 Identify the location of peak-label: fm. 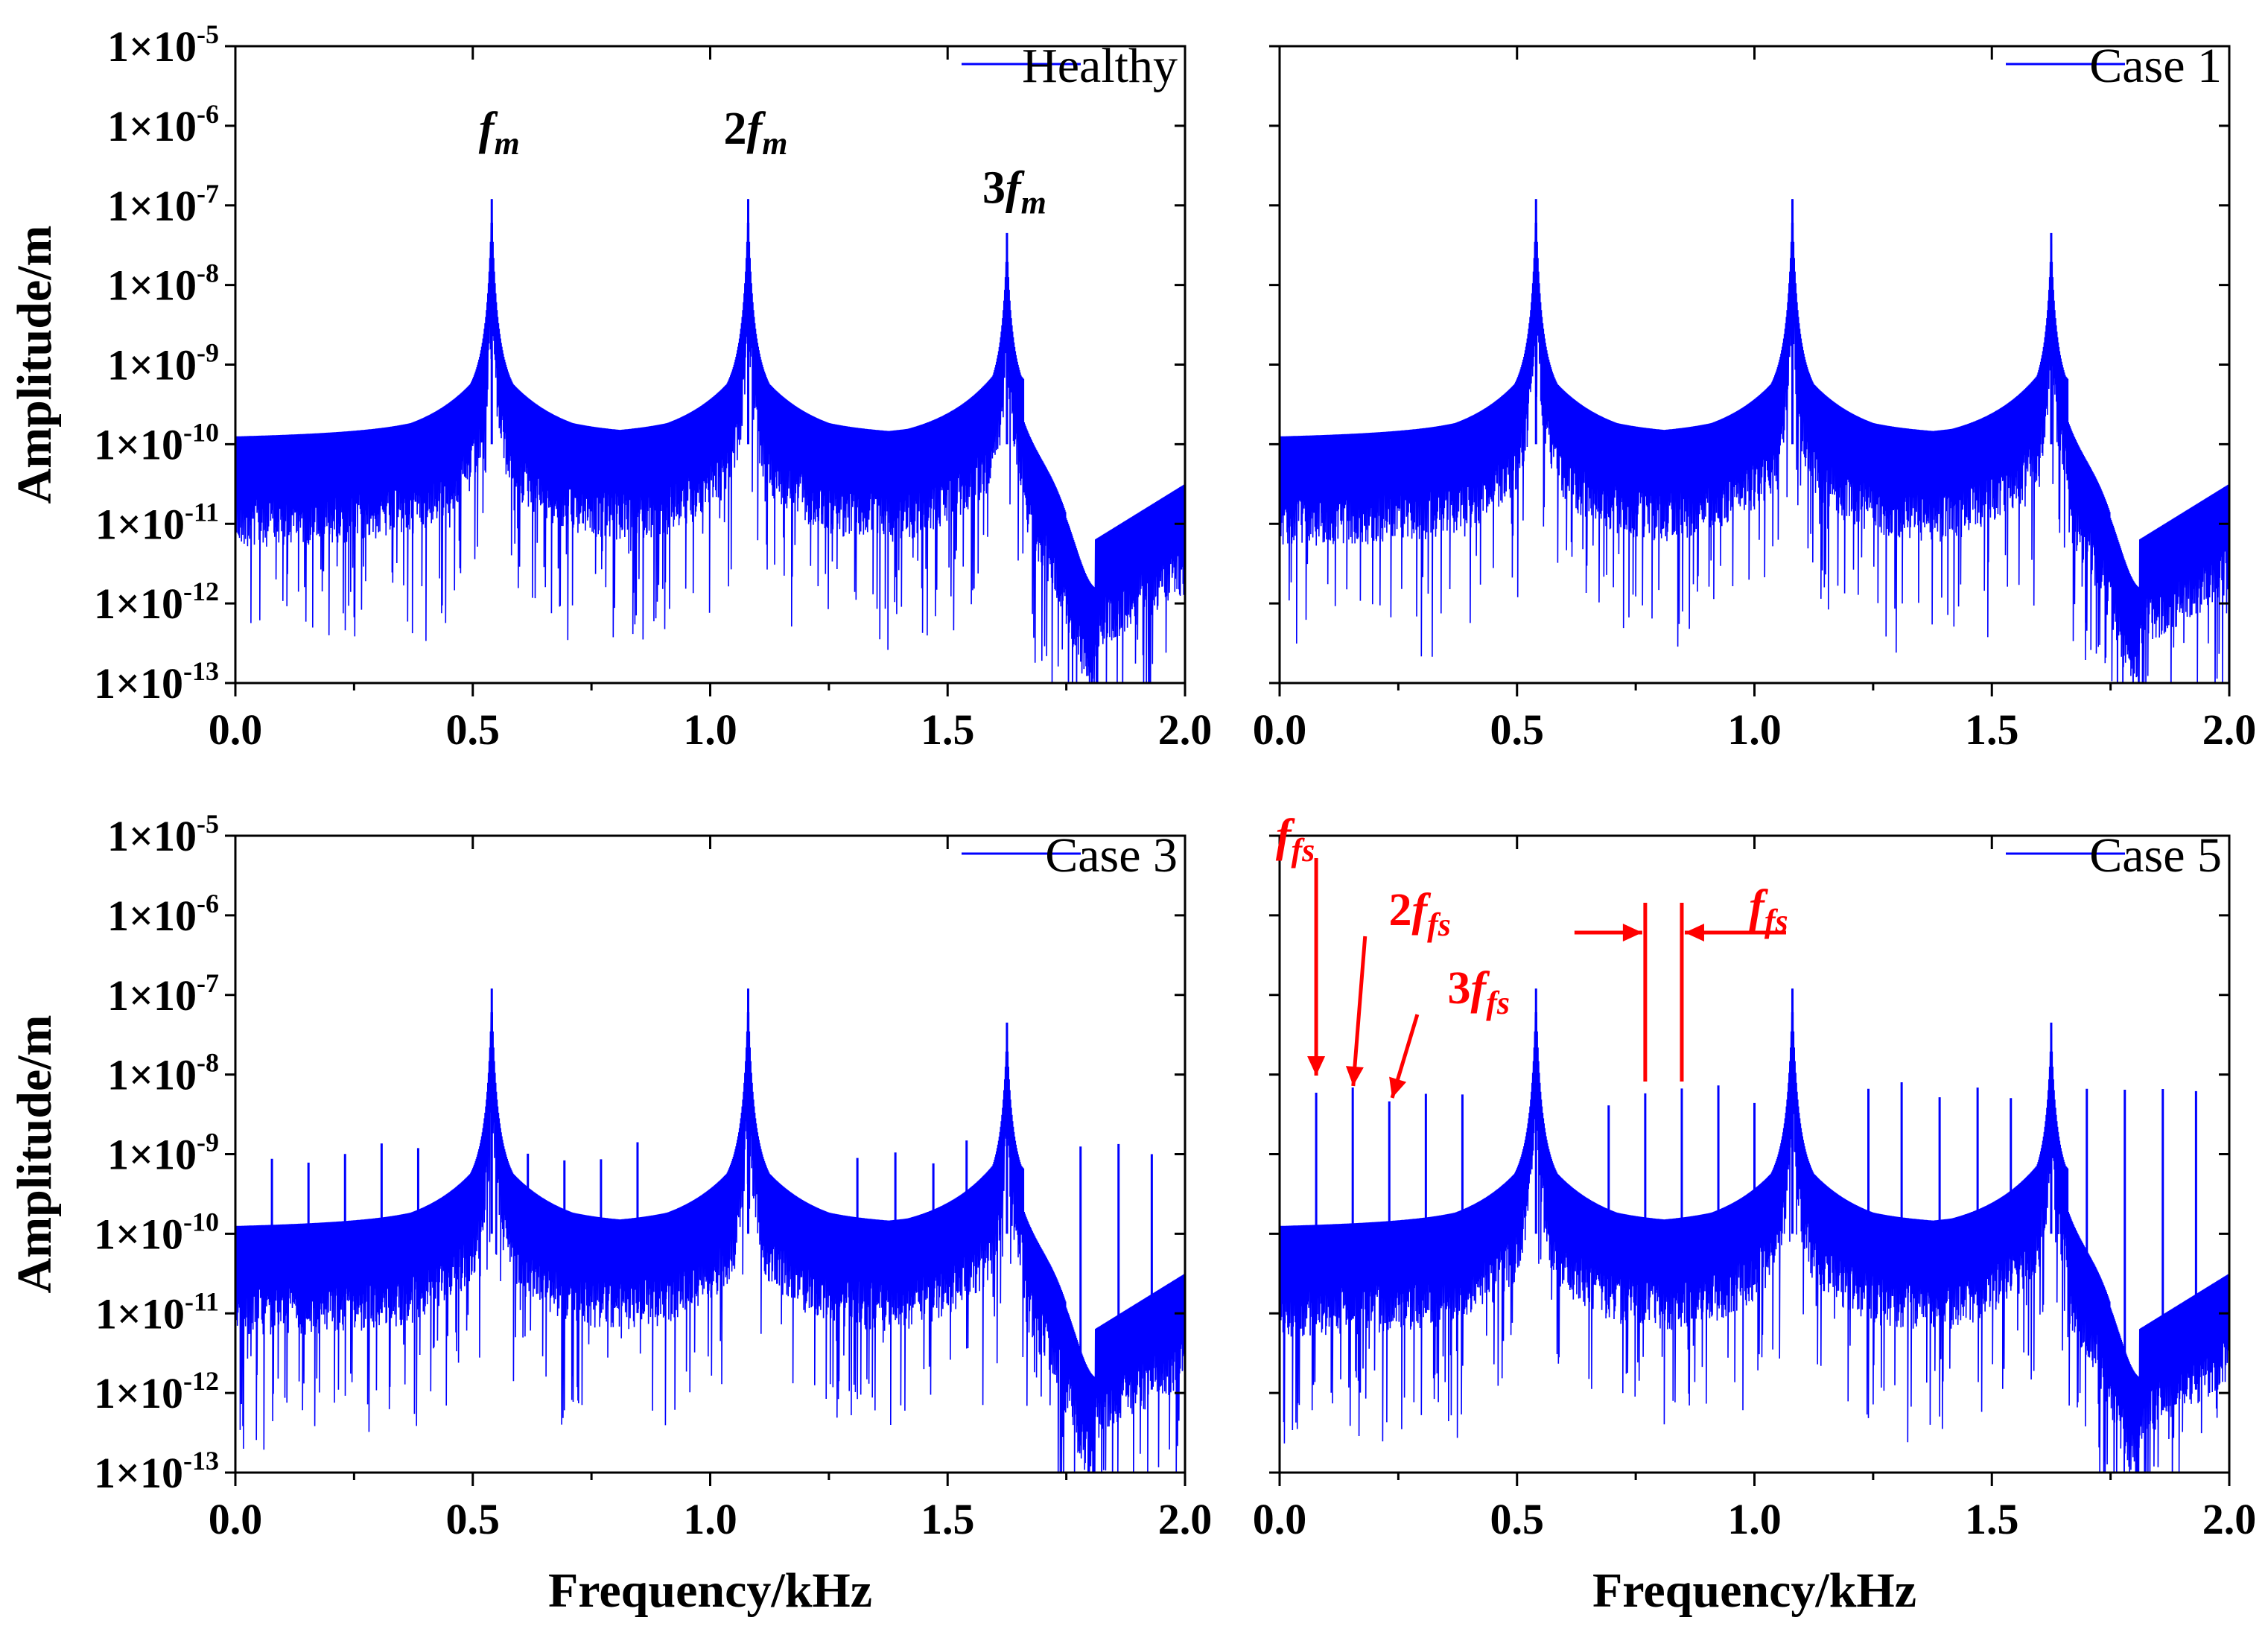
(500, 133).